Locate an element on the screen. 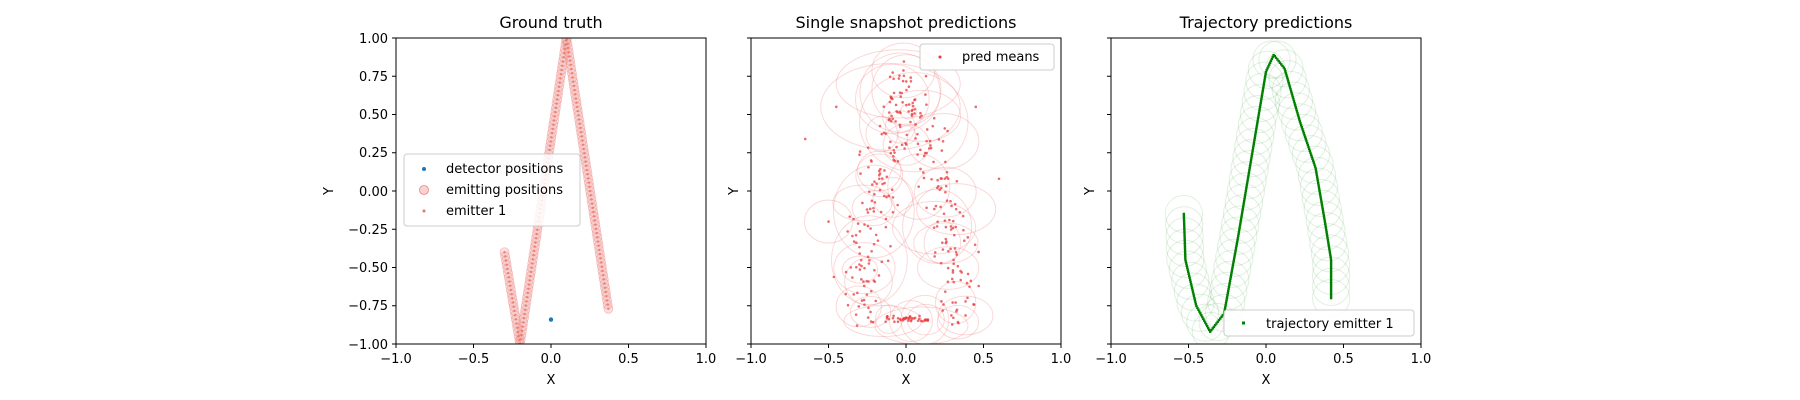  legend-box is located at coordinates (1319, 323).